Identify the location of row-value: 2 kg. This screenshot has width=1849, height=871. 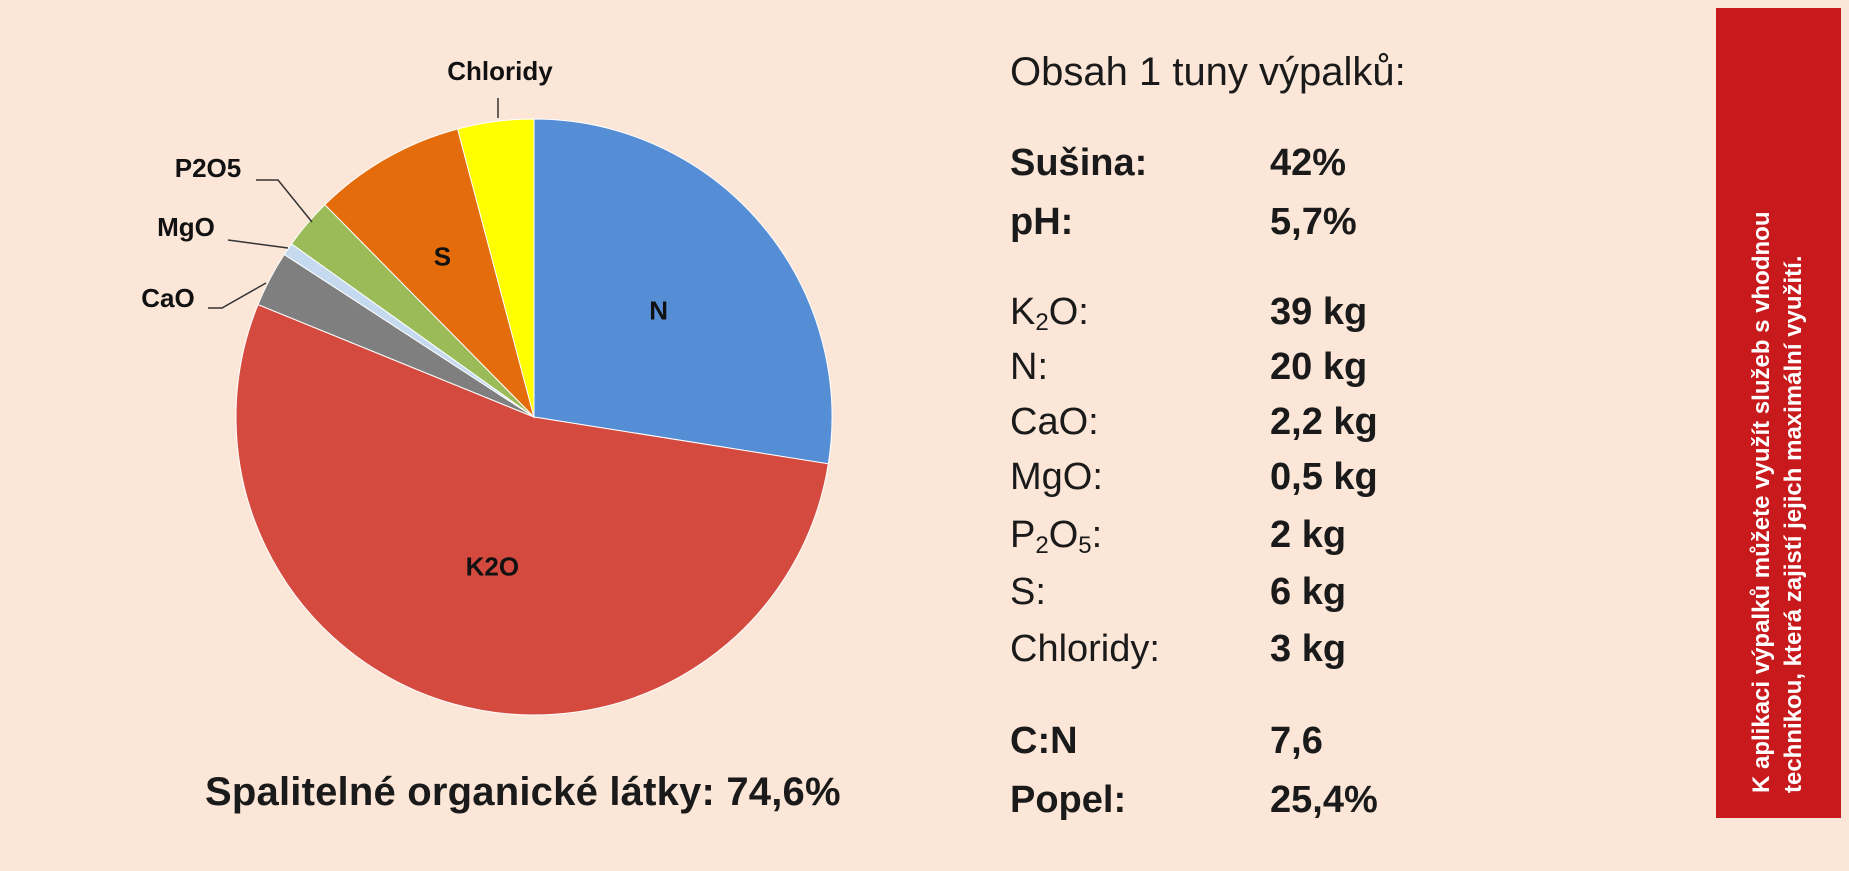
(1308, 535).